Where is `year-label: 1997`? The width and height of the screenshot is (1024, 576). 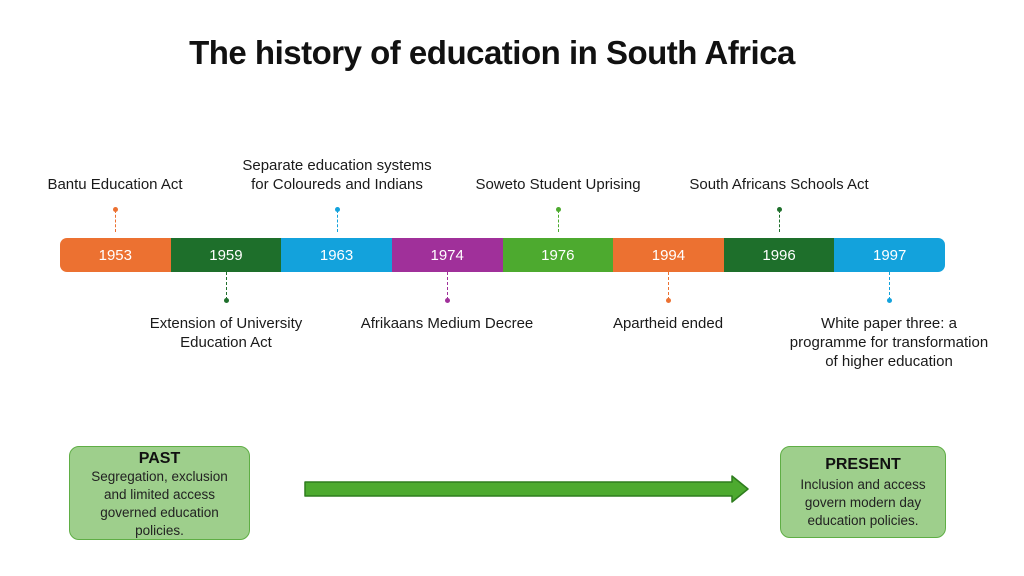
year-label: 1997 is located at coordinates (890, 255).